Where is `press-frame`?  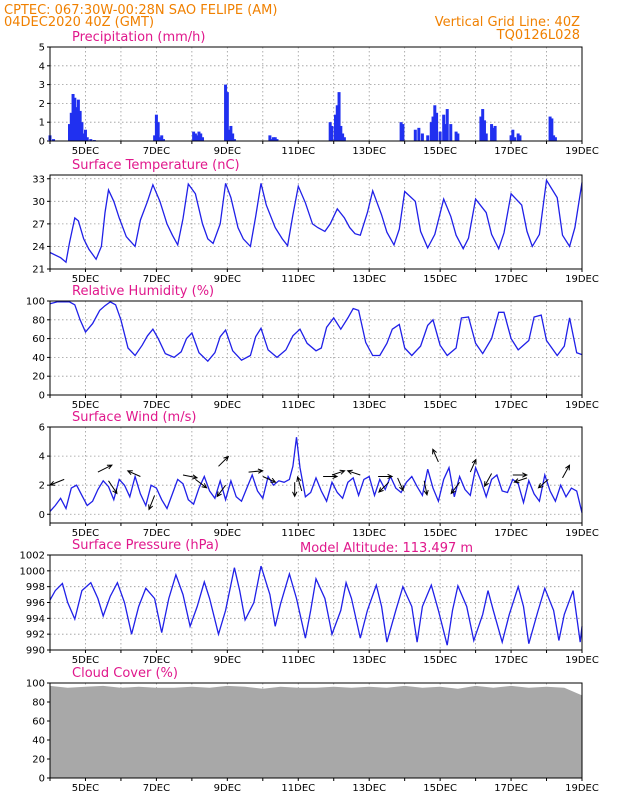 press-frame is located at coordinates (316, 602).